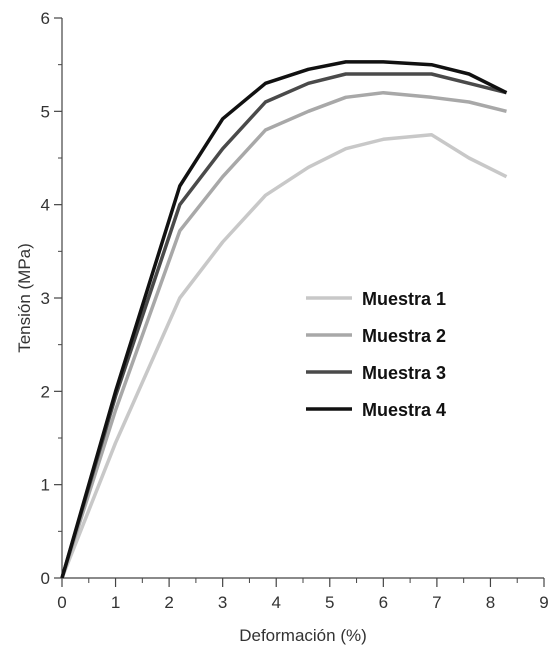 Image resolution: width=558 pixels, height=650 pixels. I want to click on y-tick-label: 2, so click(45, 391).